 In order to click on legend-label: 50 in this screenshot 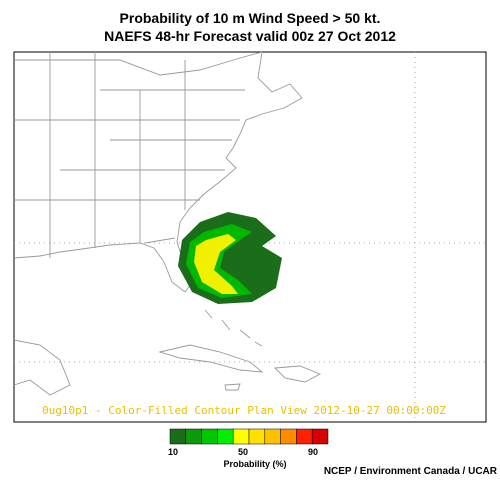, I will do `click(243, 452)`.